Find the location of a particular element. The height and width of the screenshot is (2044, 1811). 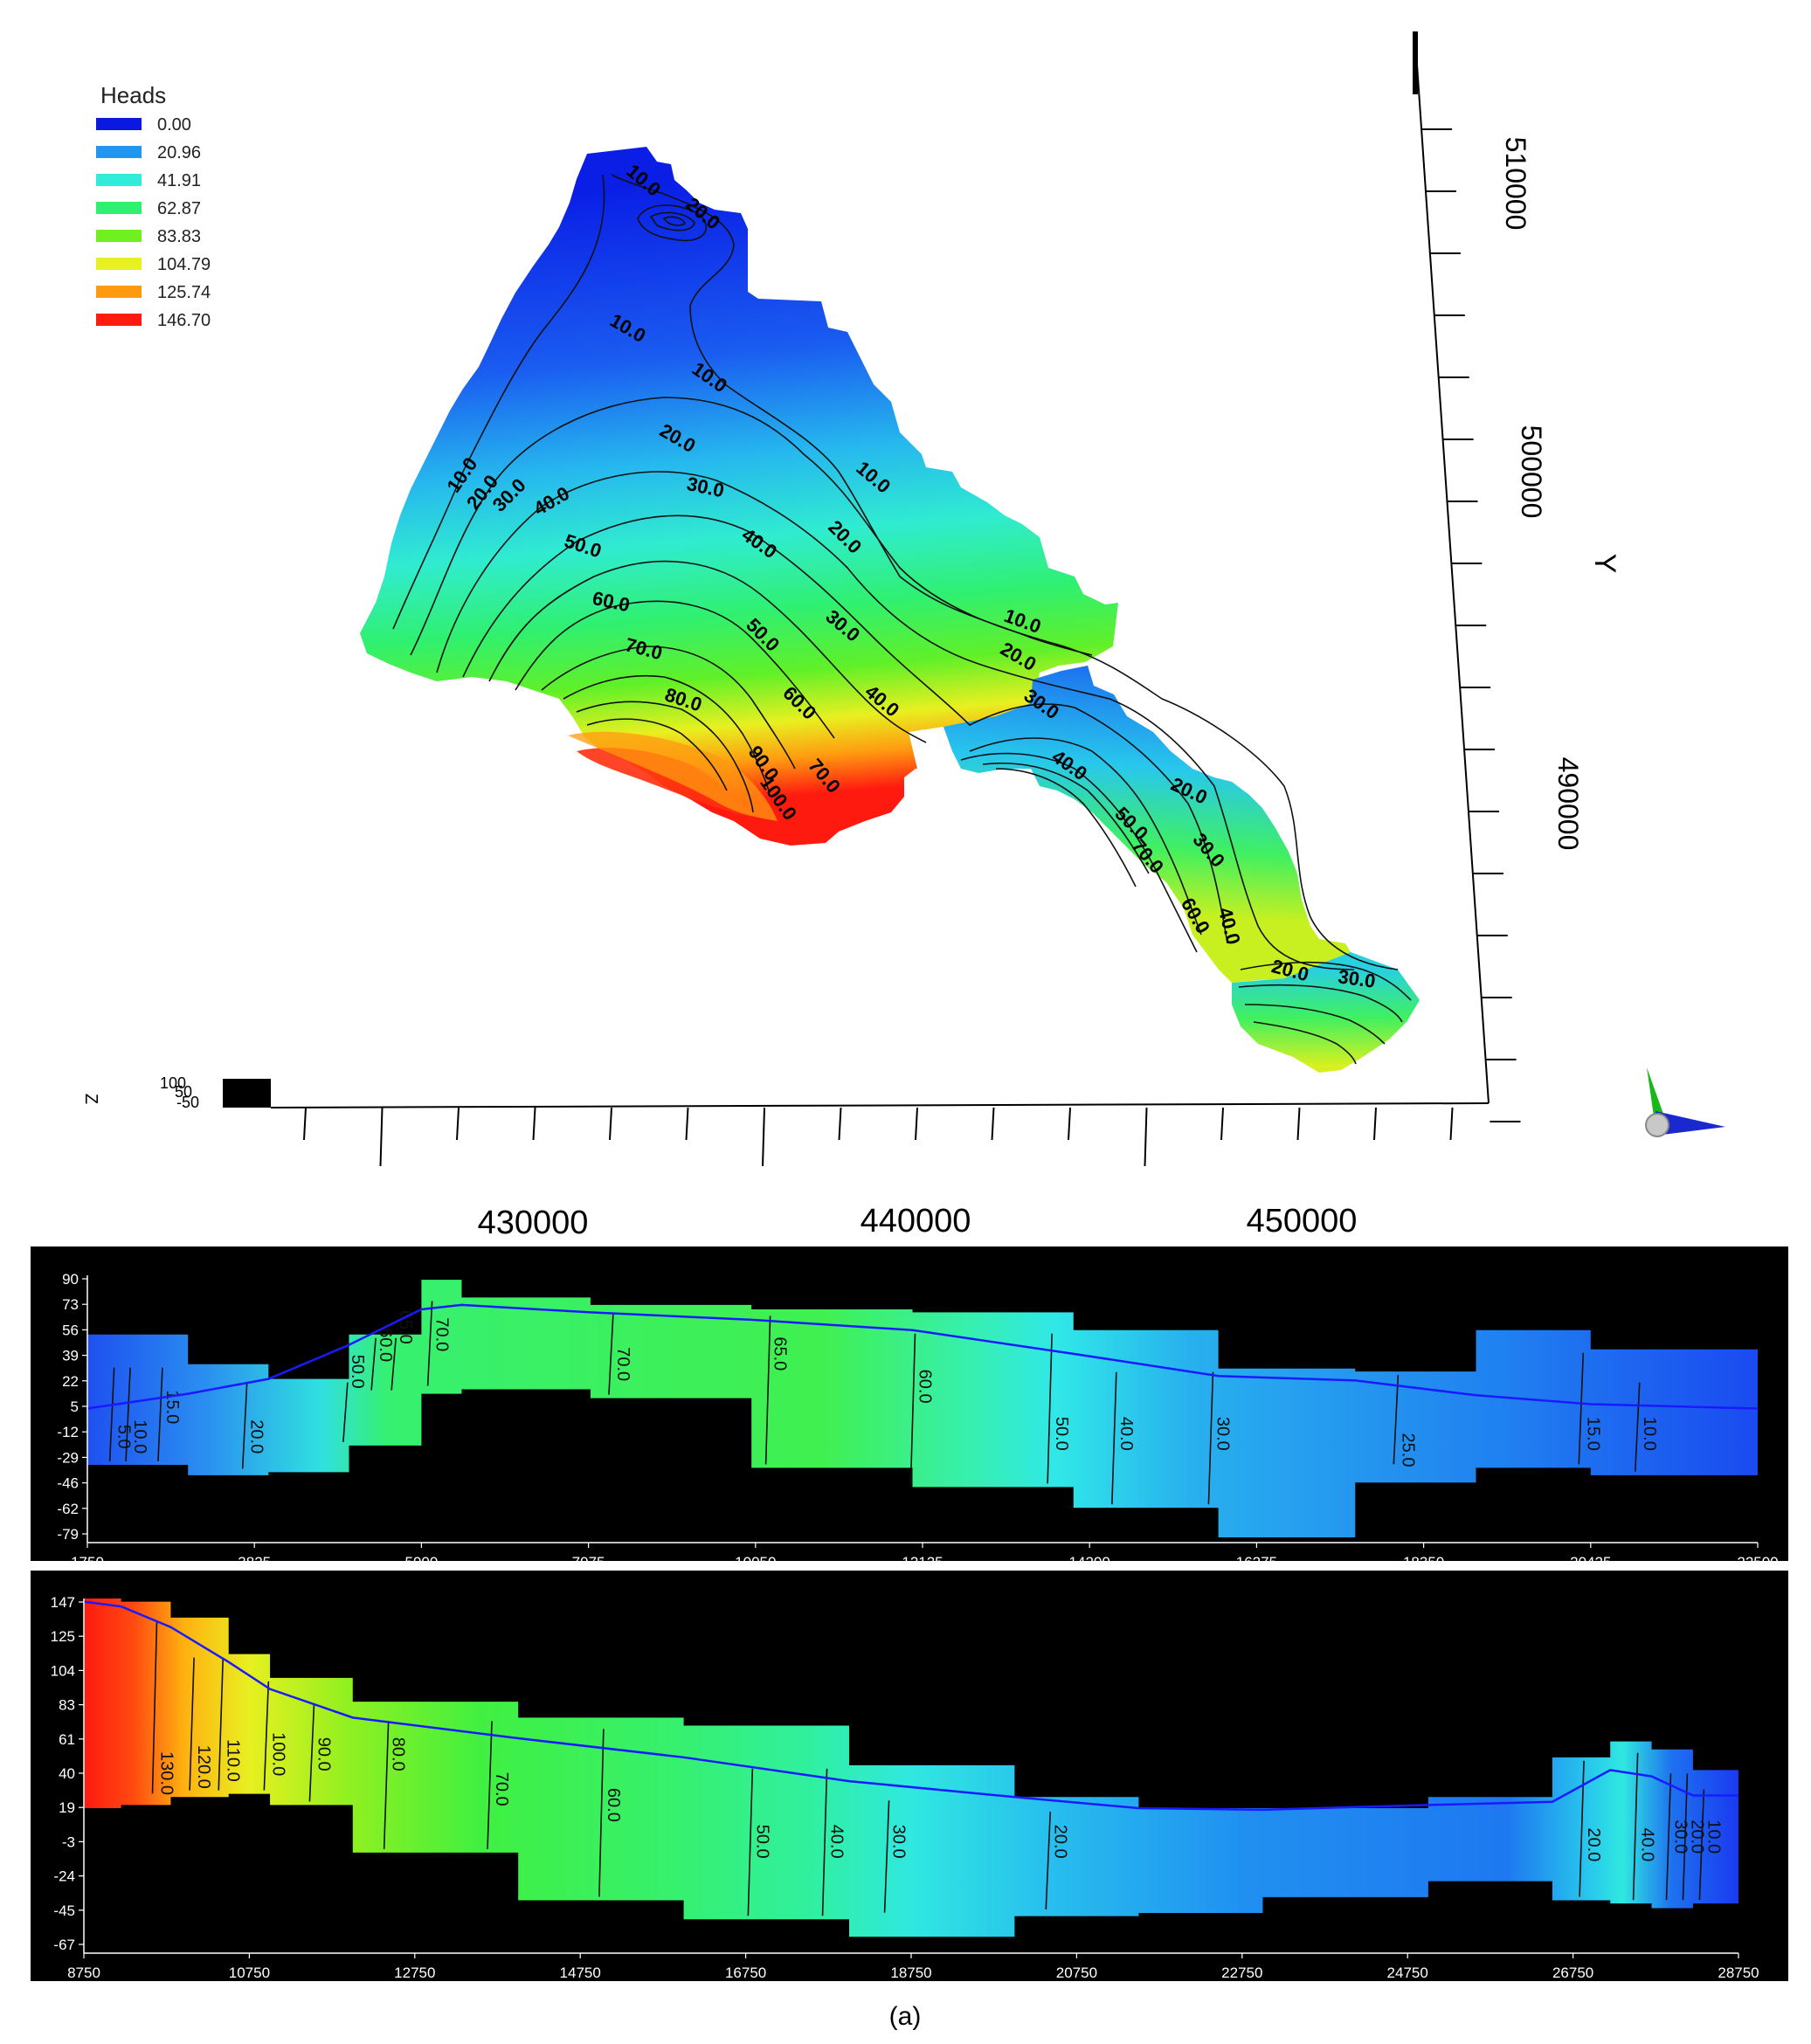

plan-x-tick-label: 430000 is located at coordinates (533, 1223).